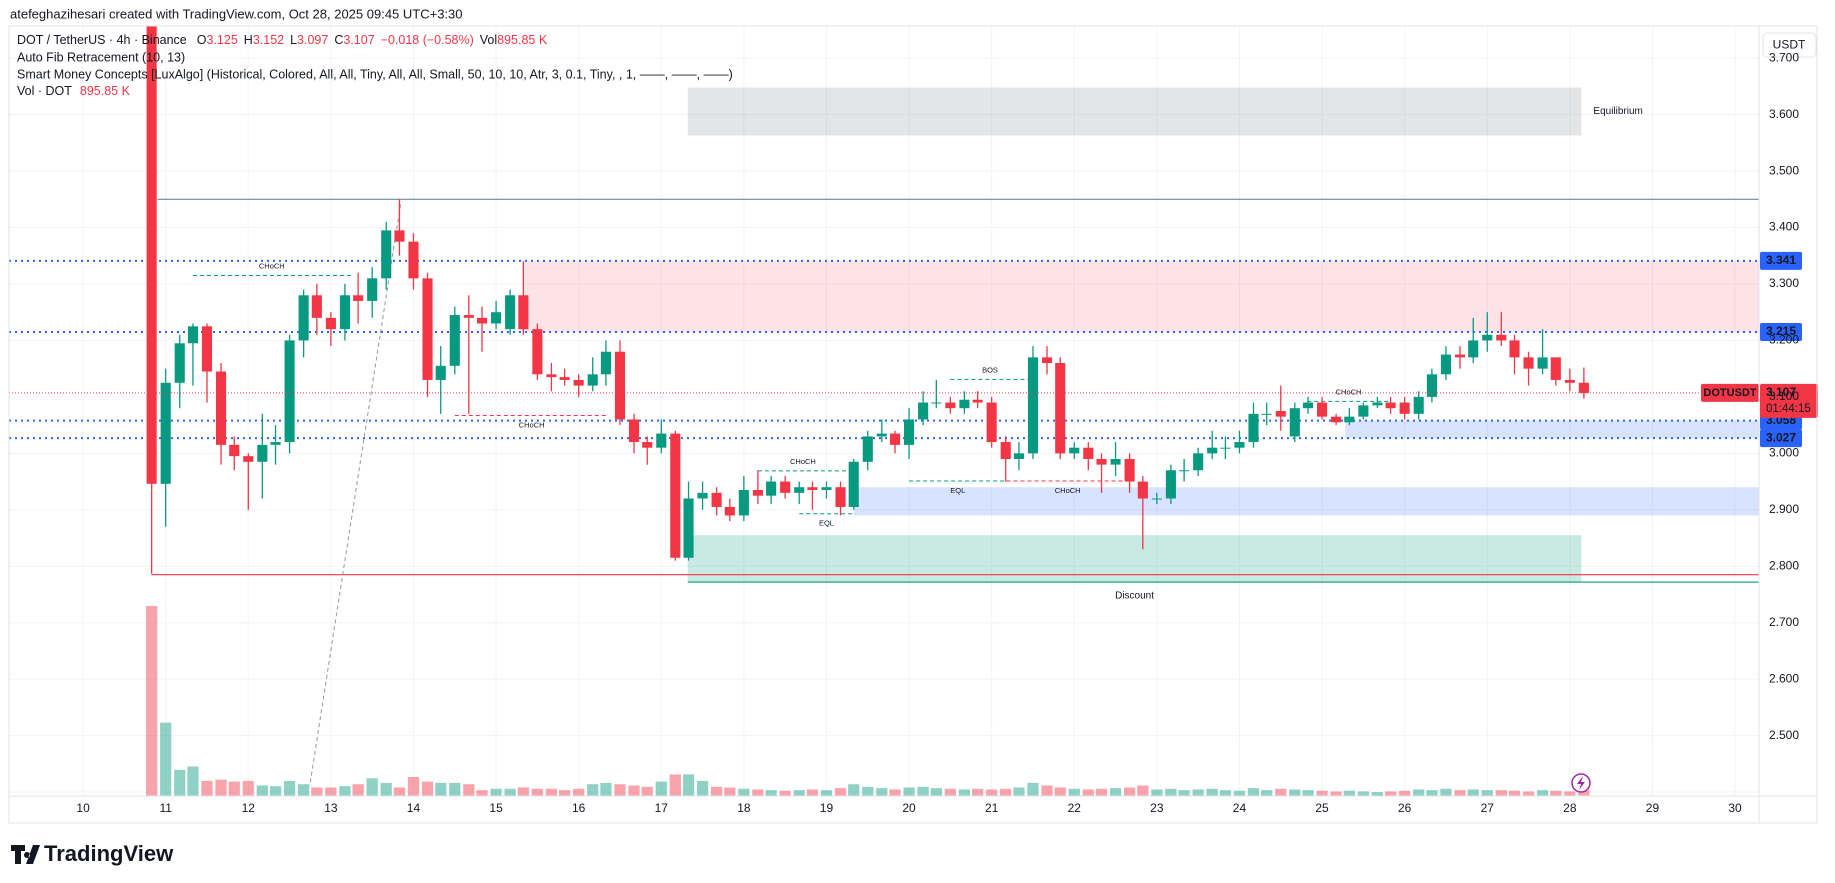  I want to click on currency-box, so click(1789, 45).